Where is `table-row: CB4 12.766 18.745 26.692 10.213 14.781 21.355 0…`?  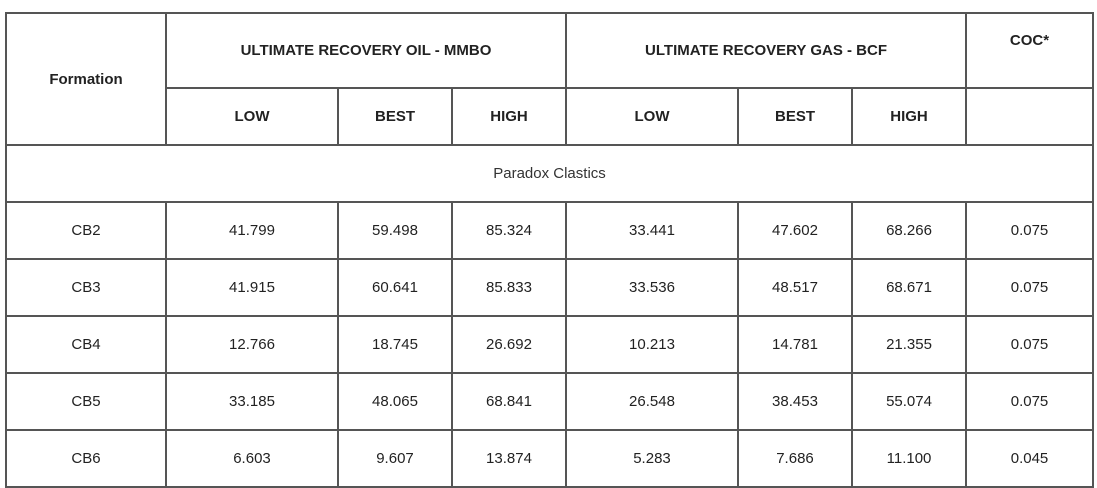
table-row: CB4 12.766 18.745 26.692 10.213 14.781 21.355 0… is located at coordinates (550, 344).